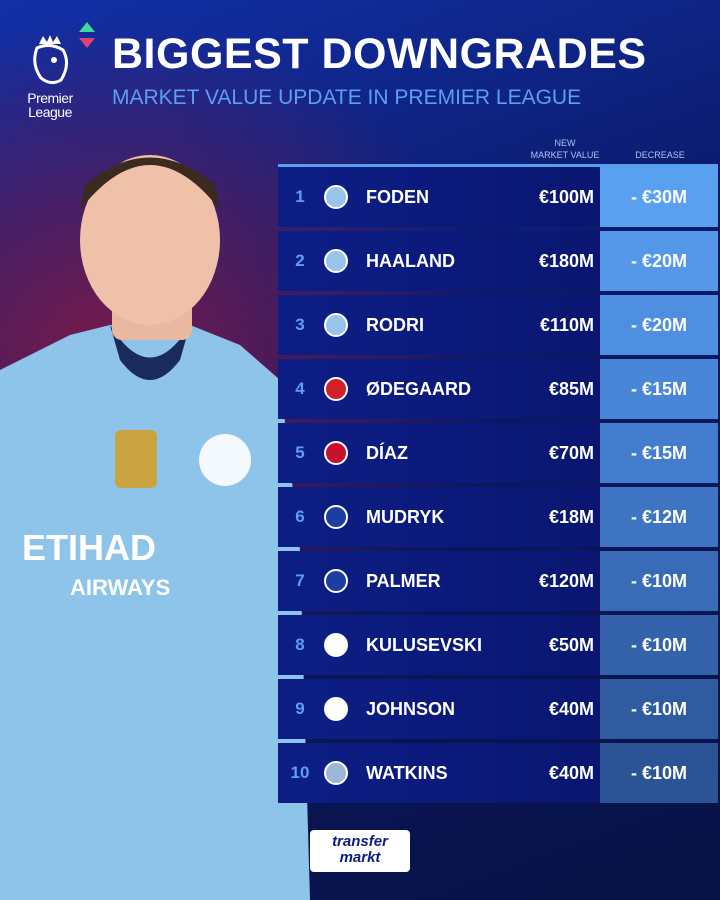  Describe the element at coordinates (407, 772) in the screenshot. I see `player-name: WATKINS` at that location.